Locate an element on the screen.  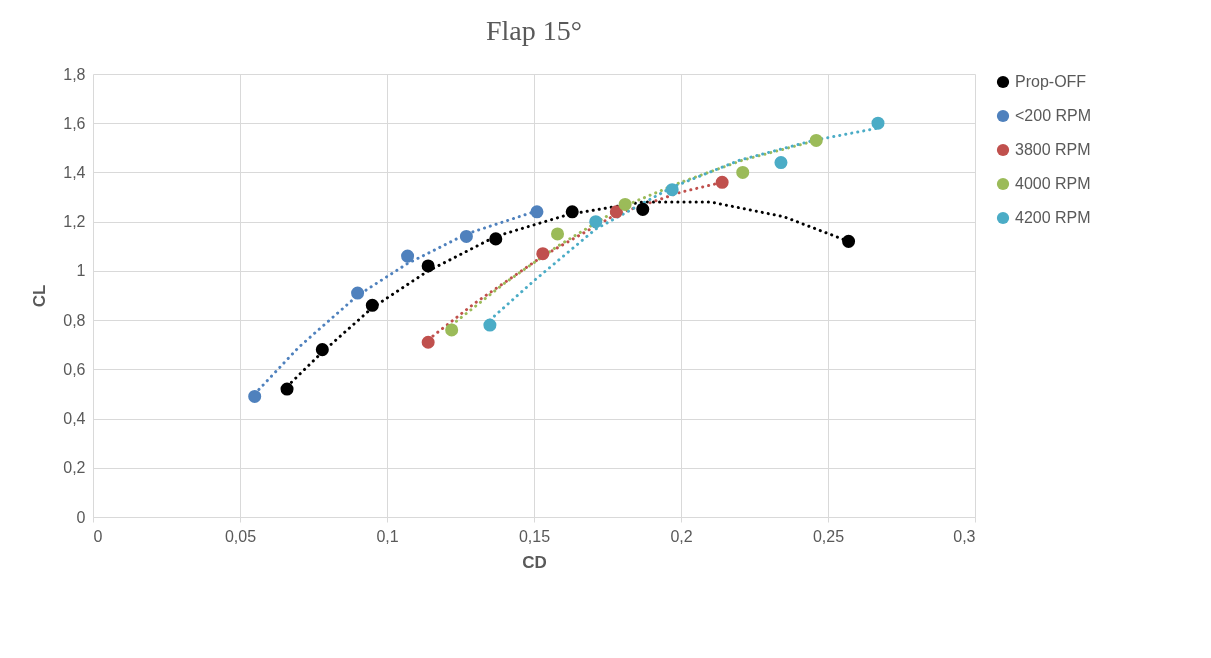
x-tick-label: 0,05 is located at coordinates (240, 536).